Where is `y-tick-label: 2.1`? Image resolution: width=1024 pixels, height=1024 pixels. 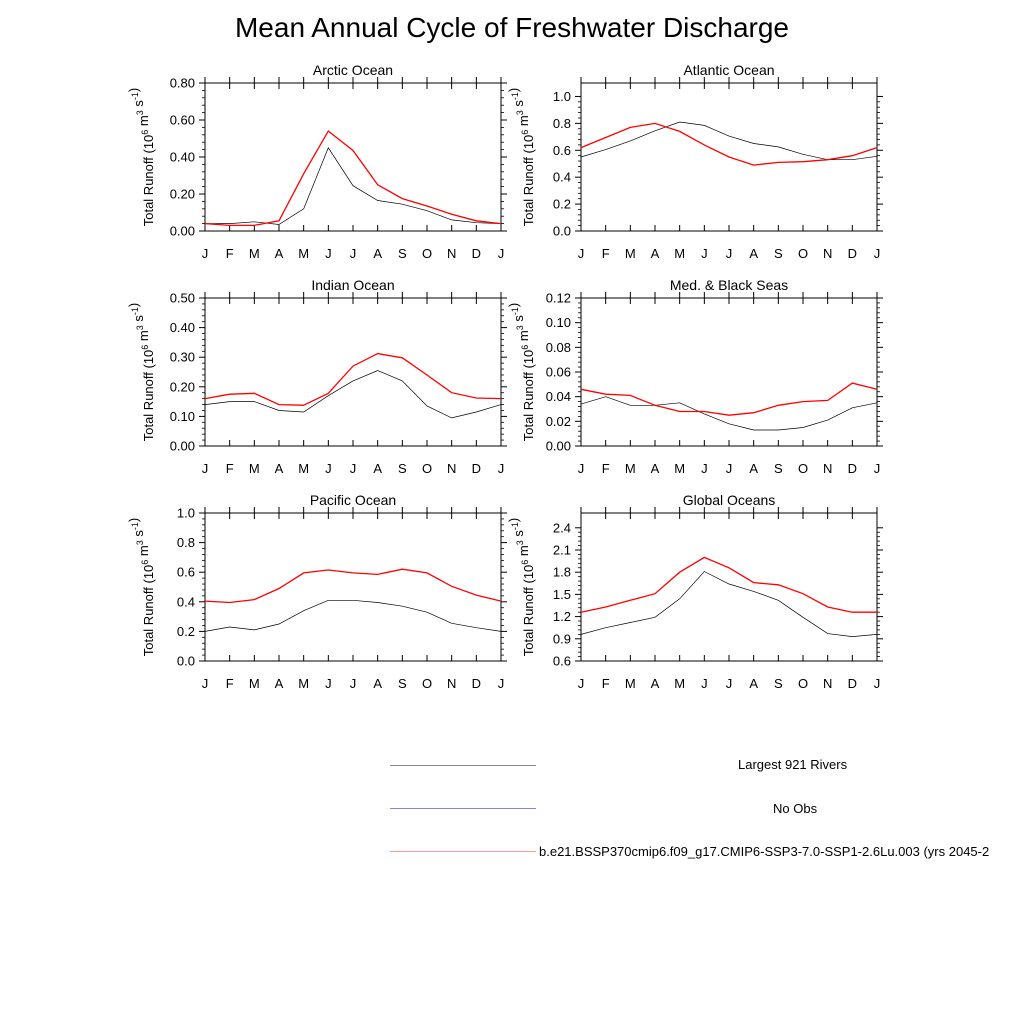 y-tick-label: 2.1 is located at coordinates (562, 550).